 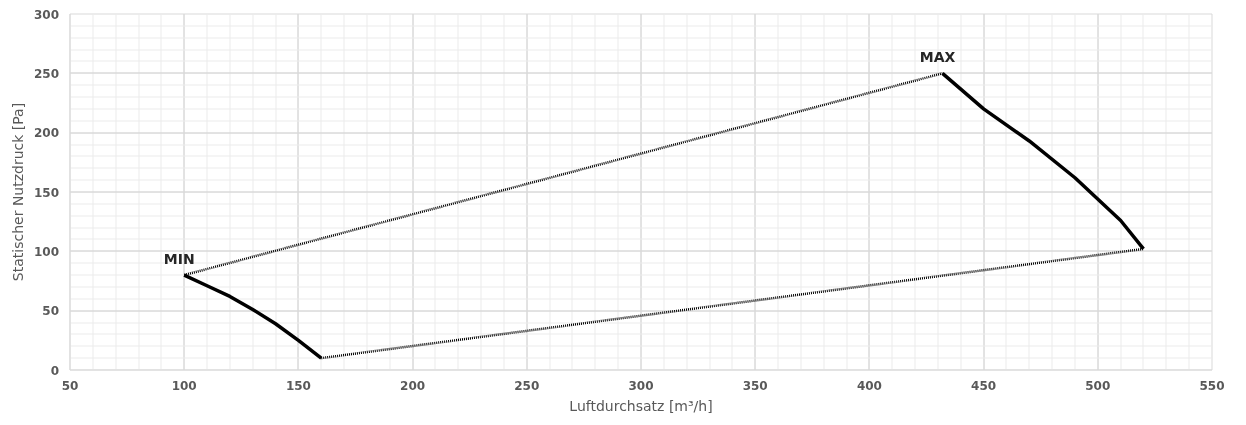 I want to click on x-tick-label: 150, so click(x=298, y=386).